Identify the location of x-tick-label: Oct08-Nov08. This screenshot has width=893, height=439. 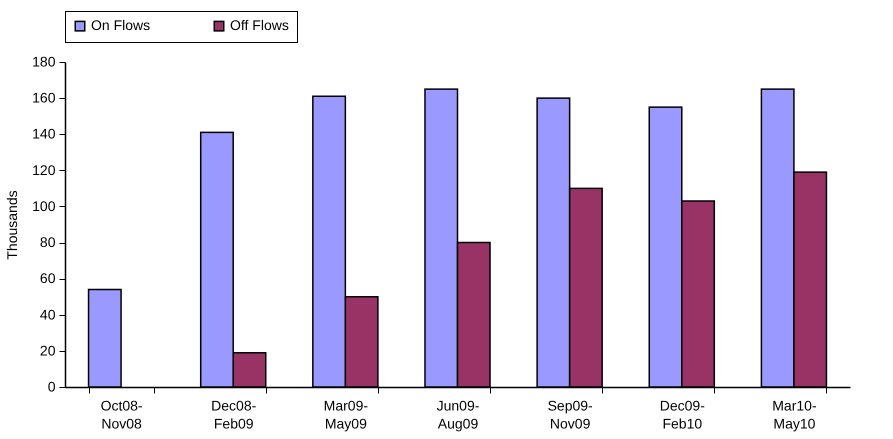
(121, 415).